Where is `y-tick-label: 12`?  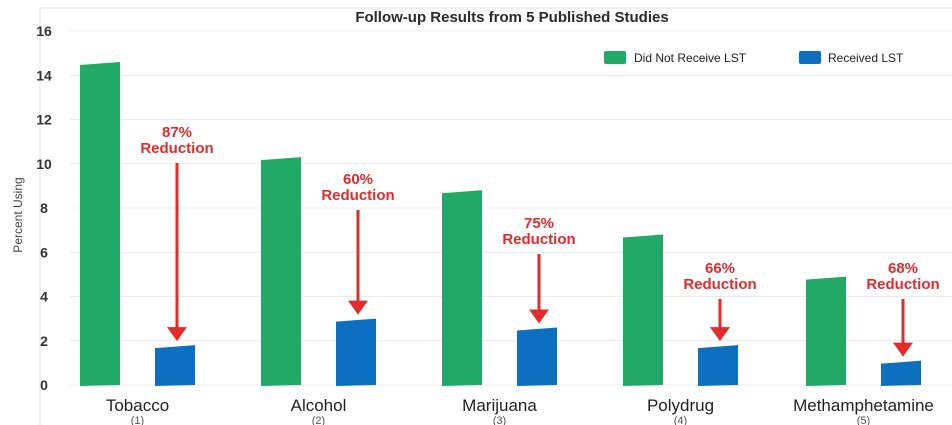
y-tick-label: 12 is located at coordinates (44, 120).